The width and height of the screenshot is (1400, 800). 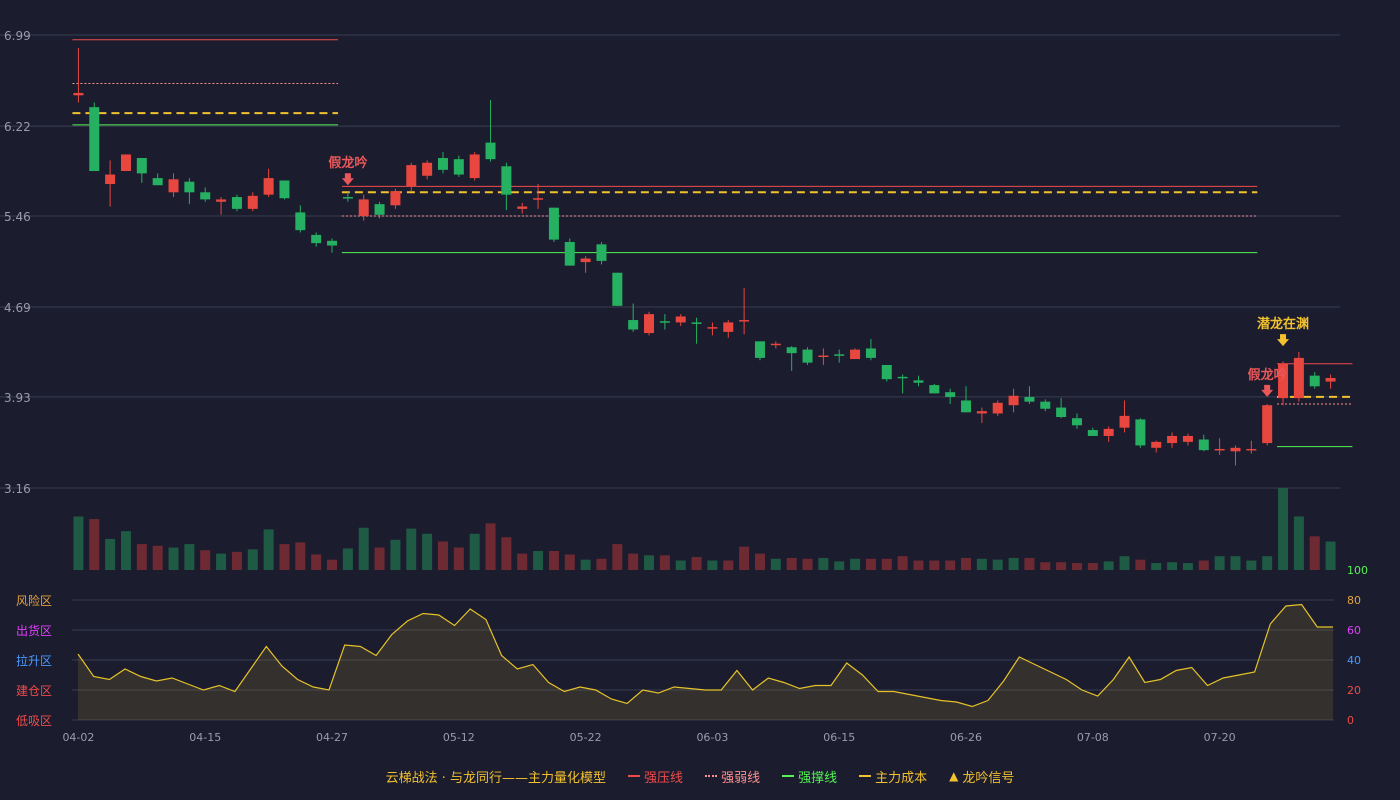 What do you see at coordinates (711, 776) in the screenshot?
I see `legend-swatch-weak-line` at bounding box center [711, 776].